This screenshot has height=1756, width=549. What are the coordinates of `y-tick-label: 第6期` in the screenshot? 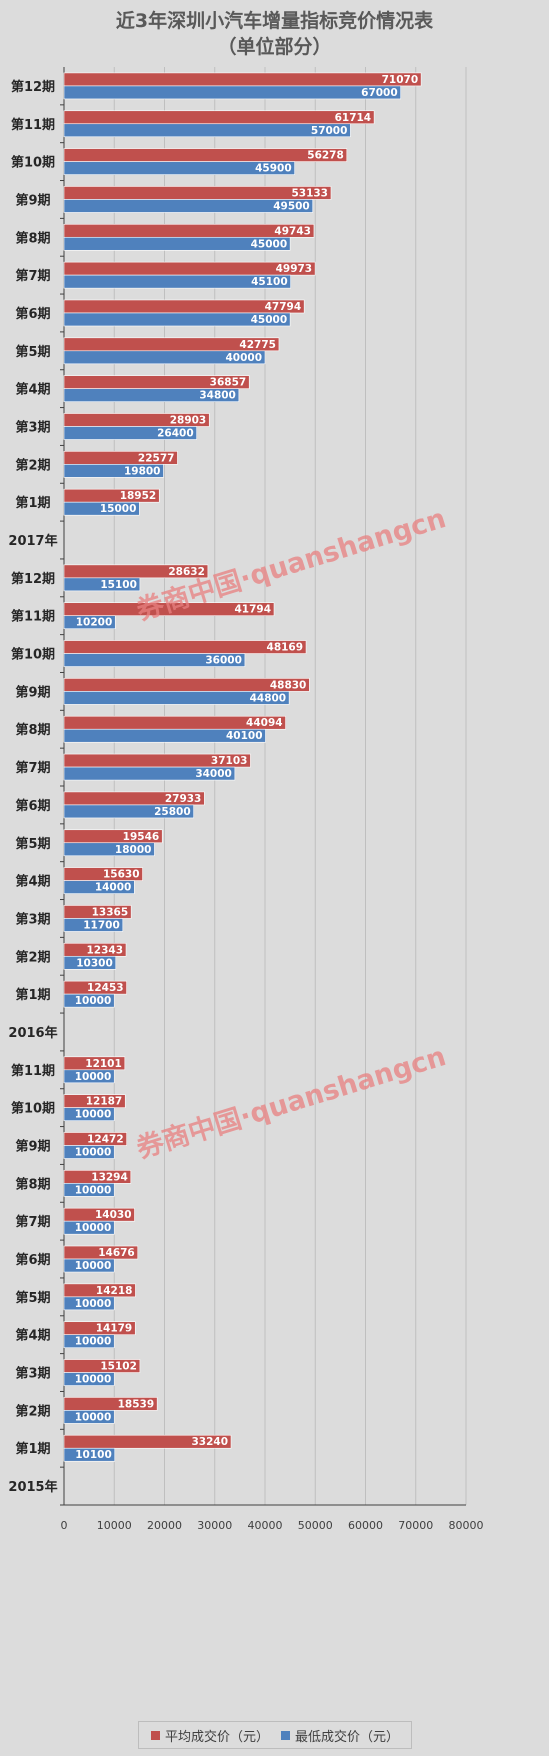 It's located at (32, 1260).